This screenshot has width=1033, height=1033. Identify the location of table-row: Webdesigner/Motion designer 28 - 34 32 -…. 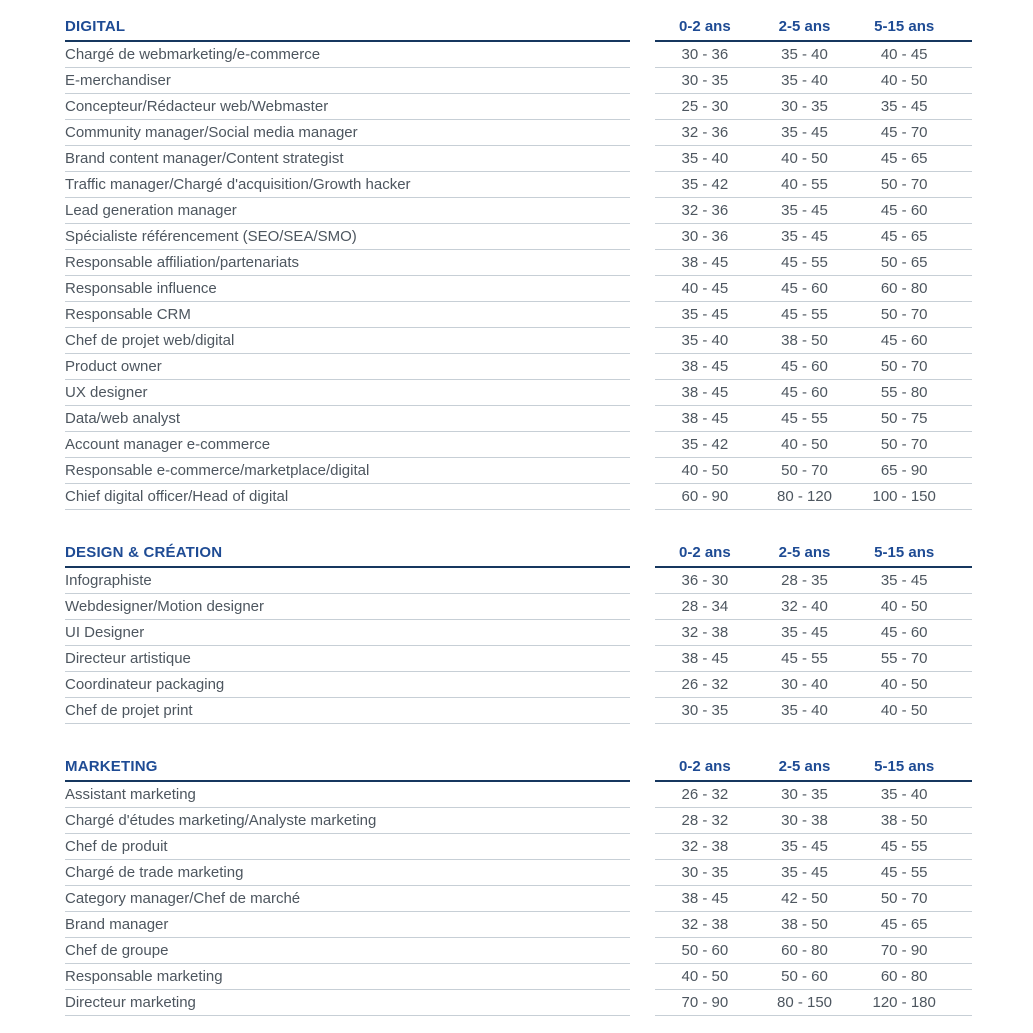
(518, 607).